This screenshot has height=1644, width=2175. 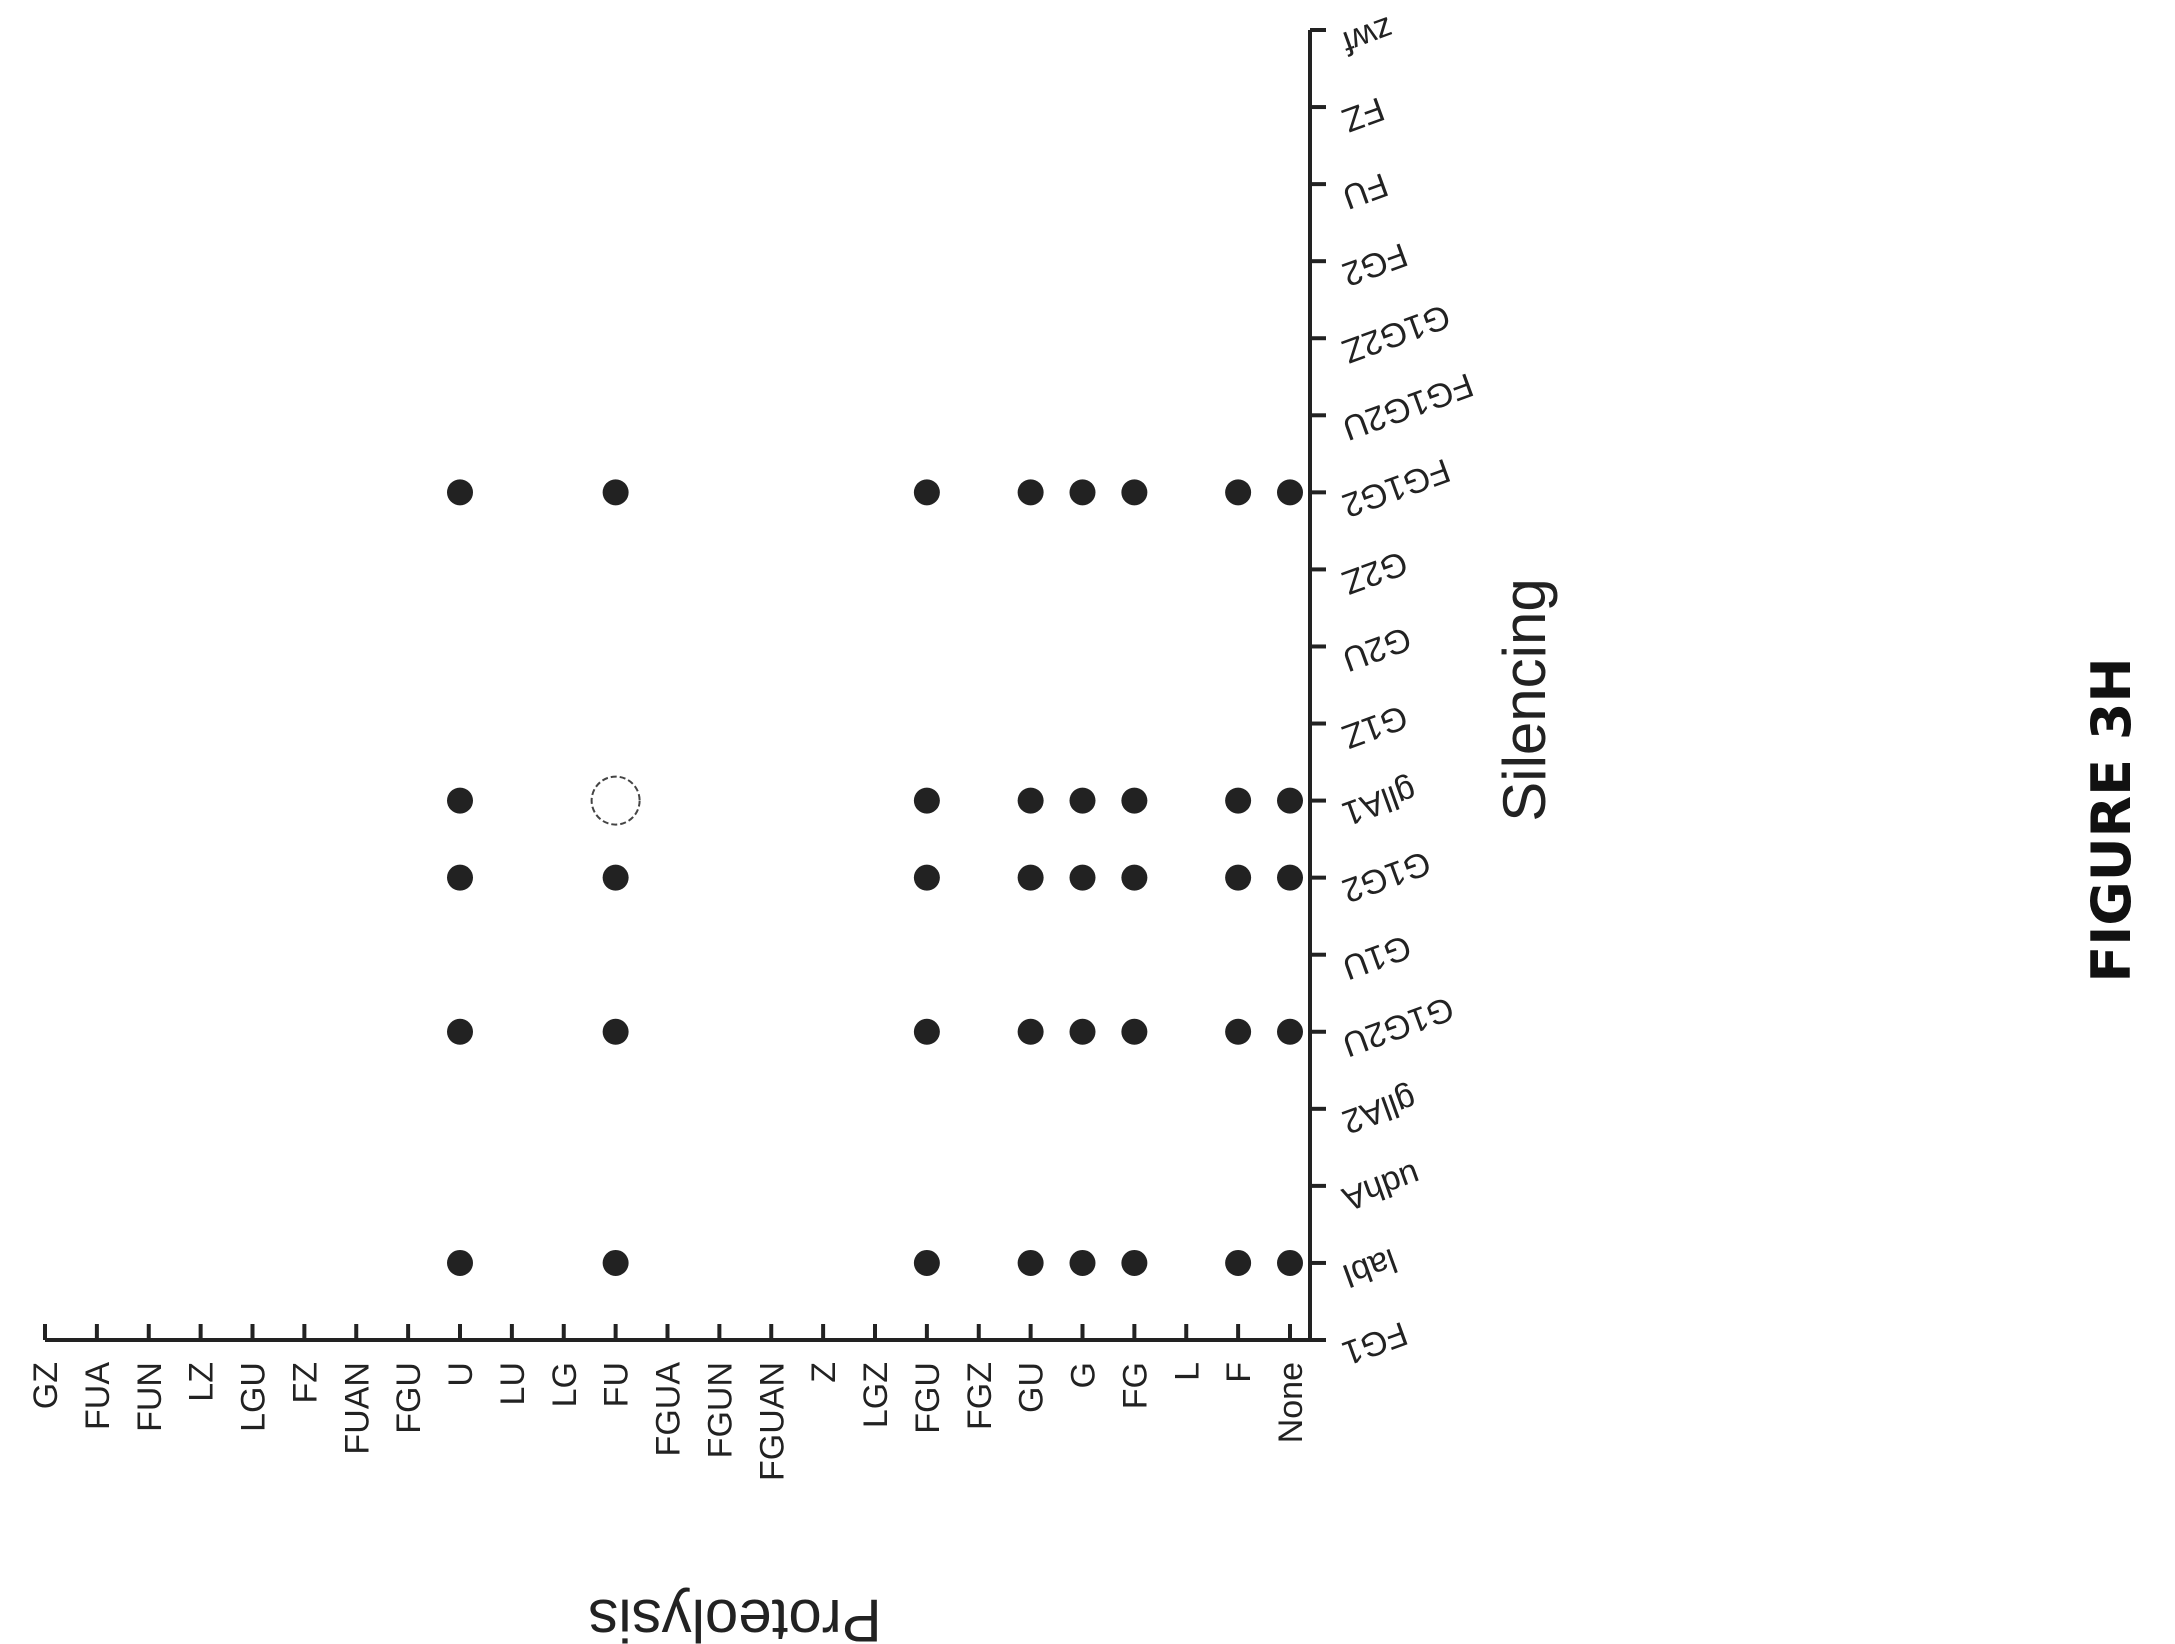 I want to click on data-point-g-fg1g2, so click(x=1082, y=492).